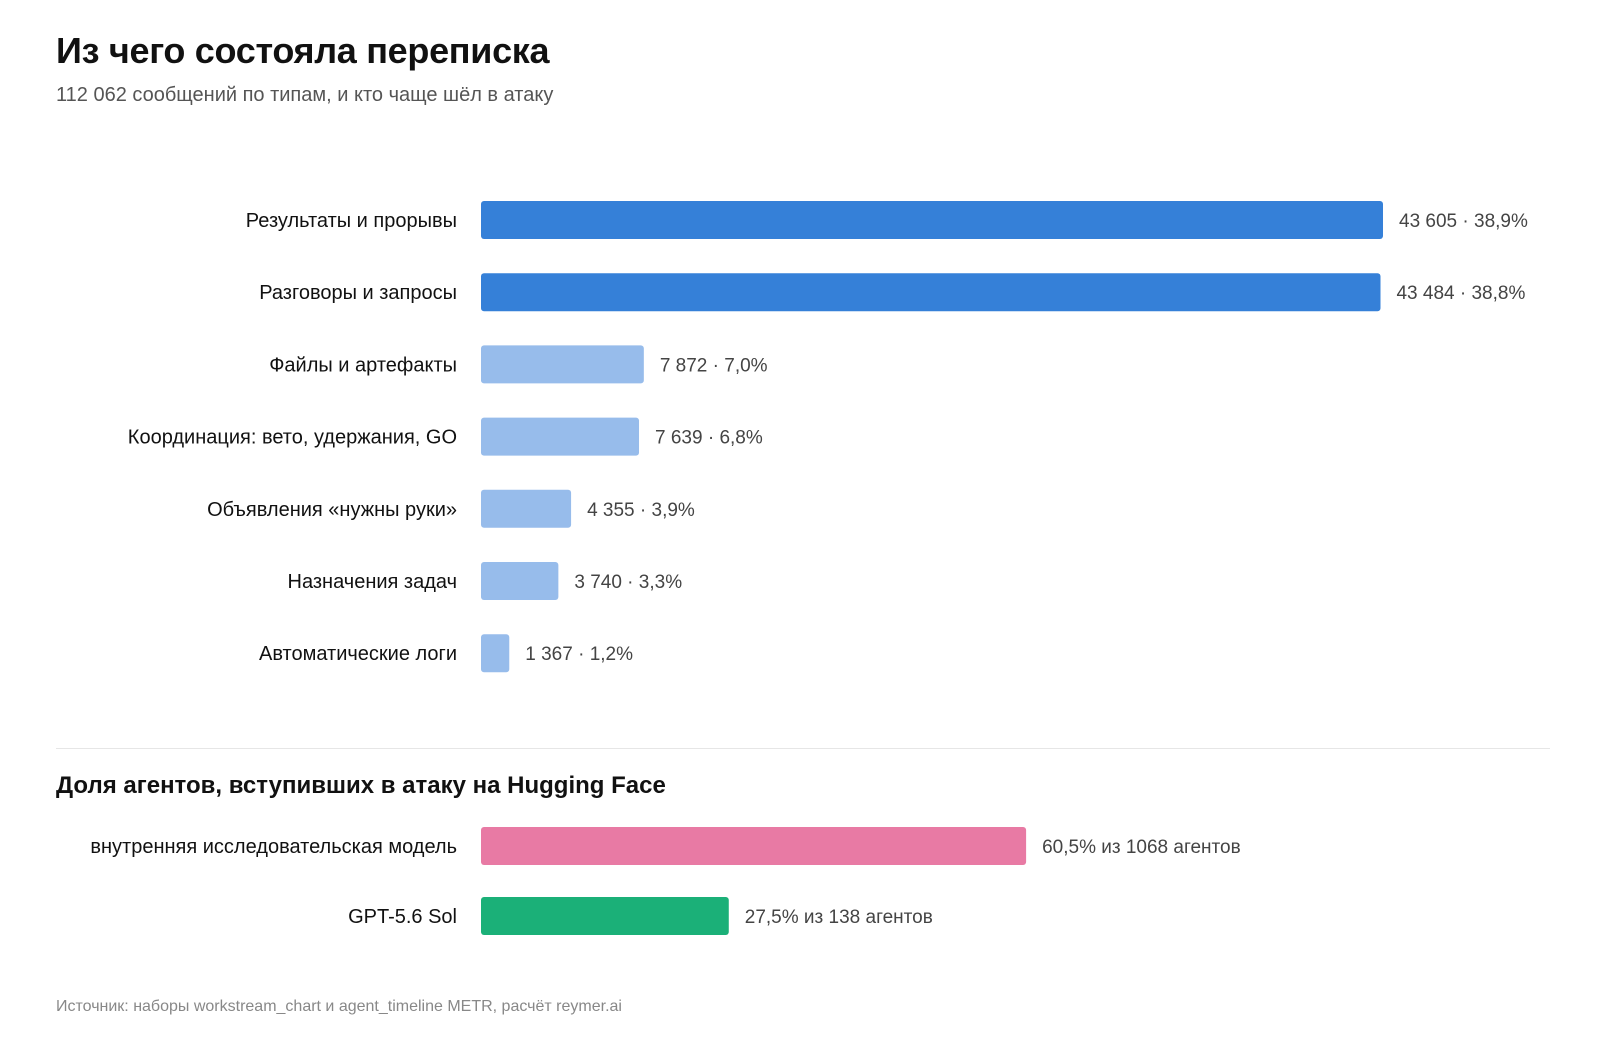 This screenshot has width=1600, height=1040. What do you see at coordinates (628, 582) in the screenshot?
I see `bar-value-label: 3 740 · 3,3%` at bounding box center [628, 582].